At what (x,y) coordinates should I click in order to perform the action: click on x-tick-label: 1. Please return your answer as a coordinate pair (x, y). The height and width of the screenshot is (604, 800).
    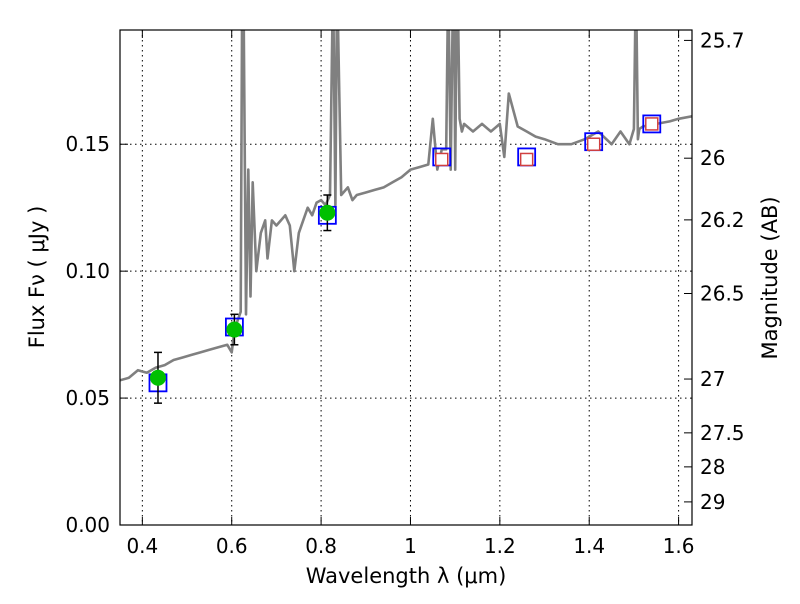
    Looking at the image, I should click on (410, 546).